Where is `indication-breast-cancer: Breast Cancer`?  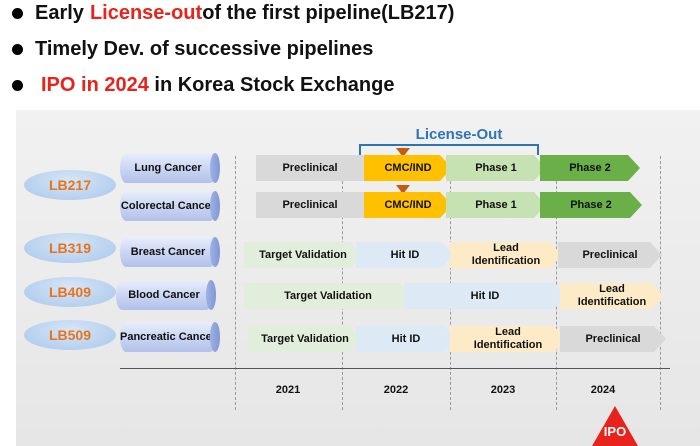 indication-breast-cancer: Breast Cancer is located at coordinates (170, 252).